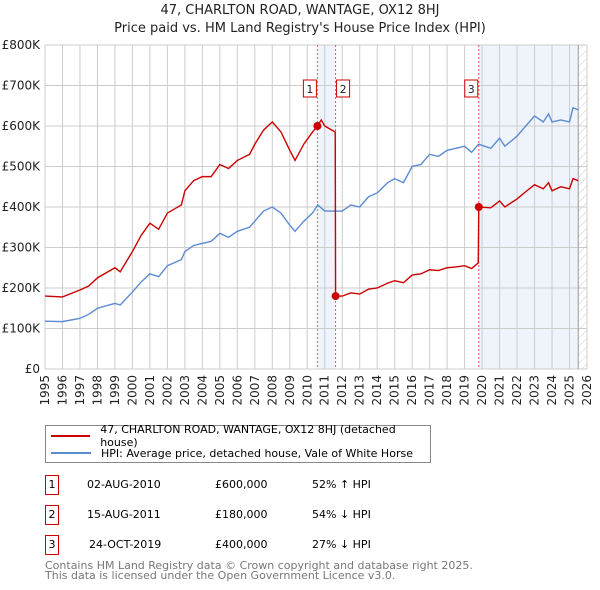 The width and height of the screenshot is (600, 590). I want to click on transaction-marker-label: 1, so click(309, 89).